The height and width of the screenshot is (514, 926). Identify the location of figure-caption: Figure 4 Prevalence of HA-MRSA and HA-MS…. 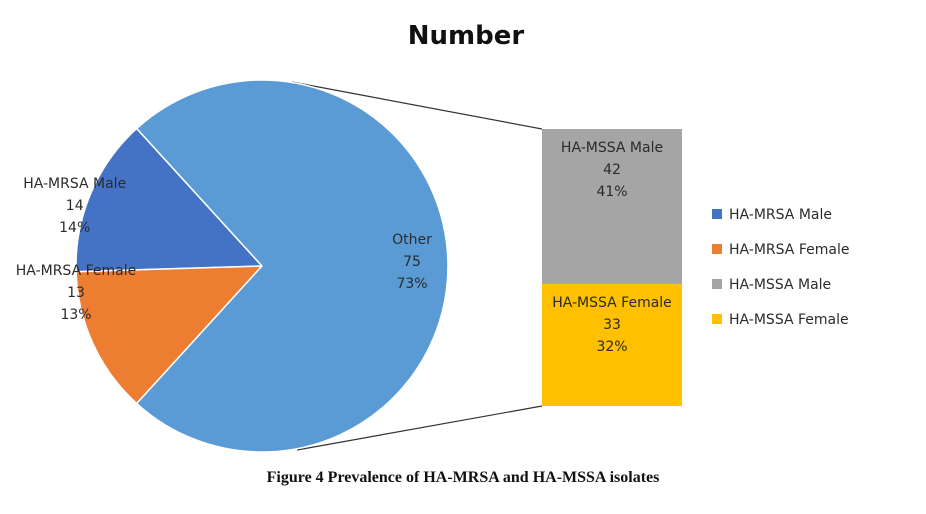
(463, 477).